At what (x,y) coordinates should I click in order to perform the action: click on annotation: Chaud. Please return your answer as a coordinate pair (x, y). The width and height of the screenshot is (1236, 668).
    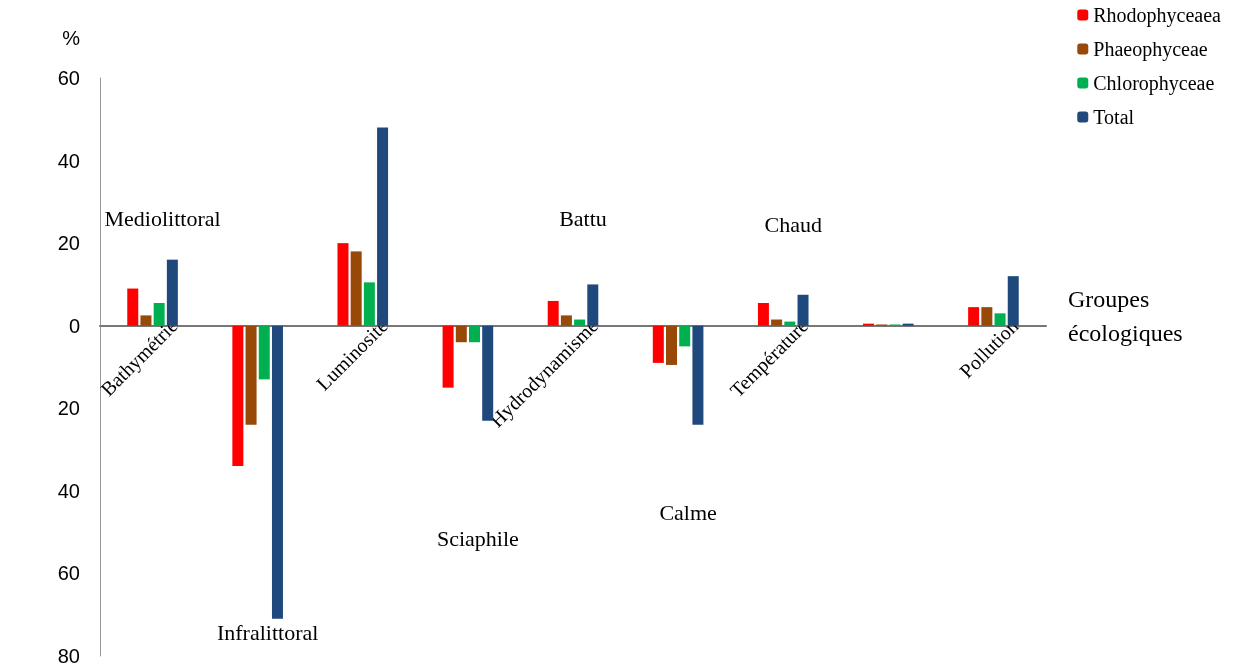
    Looking at the image, I should click on (793, 225).